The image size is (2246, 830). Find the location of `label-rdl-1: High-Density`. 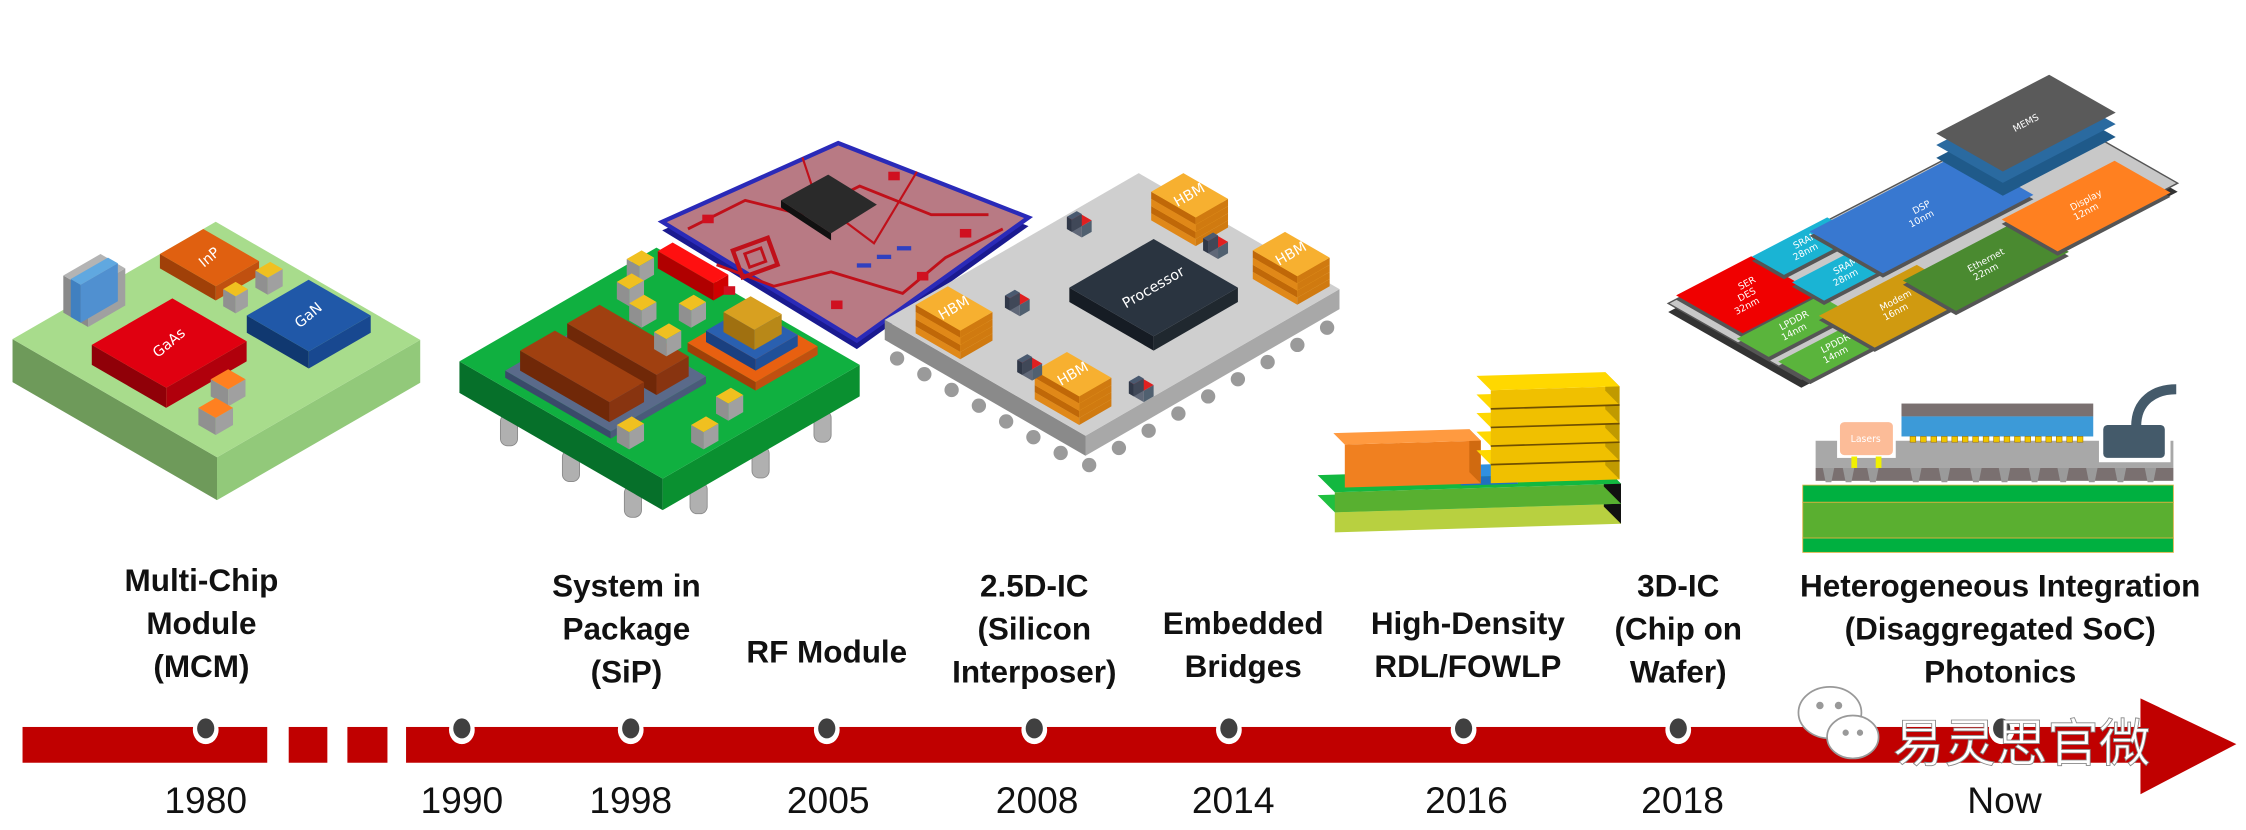

label-rdl-1: High-Density is located at coordinates (1468, 623).